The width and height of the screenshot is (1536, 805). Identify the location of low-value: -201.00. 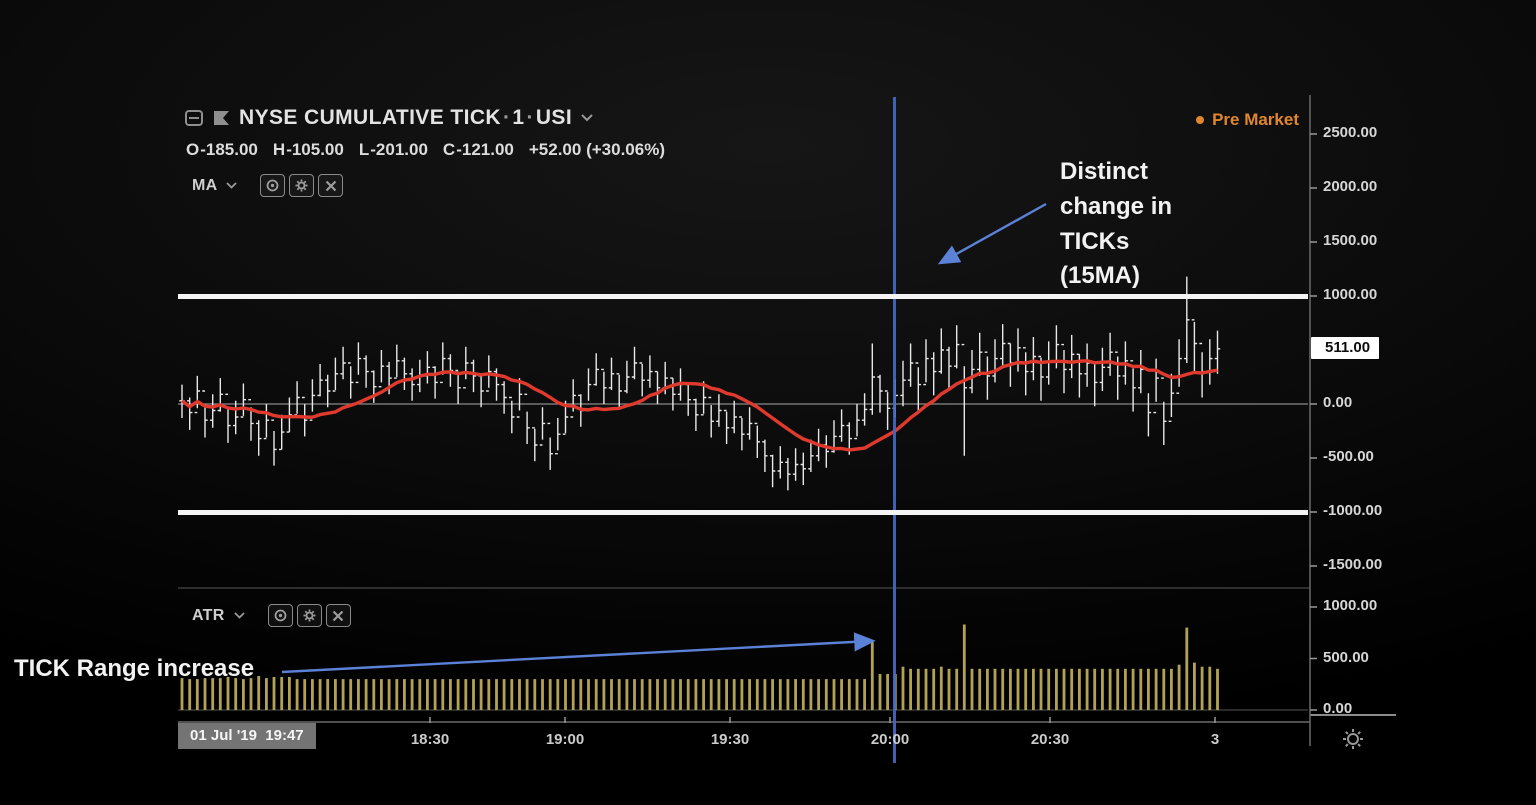
(399, 149).